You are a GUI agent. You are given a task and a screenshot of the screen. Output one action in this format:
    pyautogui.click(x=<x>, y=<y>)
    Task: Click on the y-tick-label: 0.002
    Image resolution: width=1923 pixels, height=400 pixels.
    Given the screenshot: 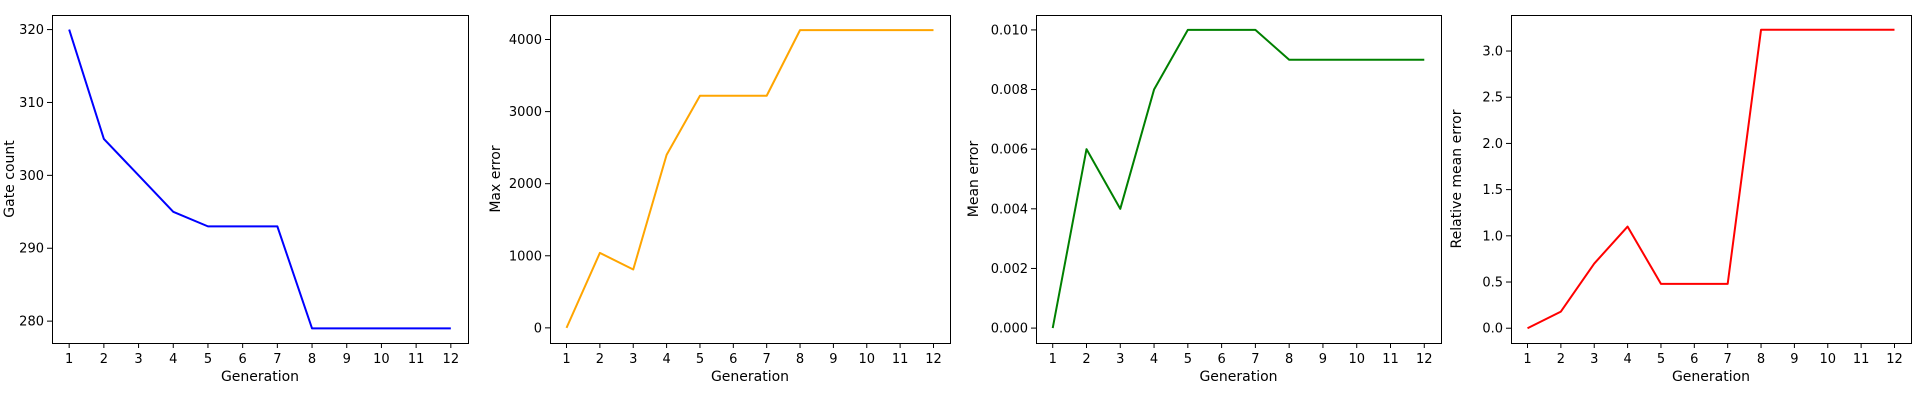 What is the action you would take?
    pyautogui.click(x=1009, y=269)
    